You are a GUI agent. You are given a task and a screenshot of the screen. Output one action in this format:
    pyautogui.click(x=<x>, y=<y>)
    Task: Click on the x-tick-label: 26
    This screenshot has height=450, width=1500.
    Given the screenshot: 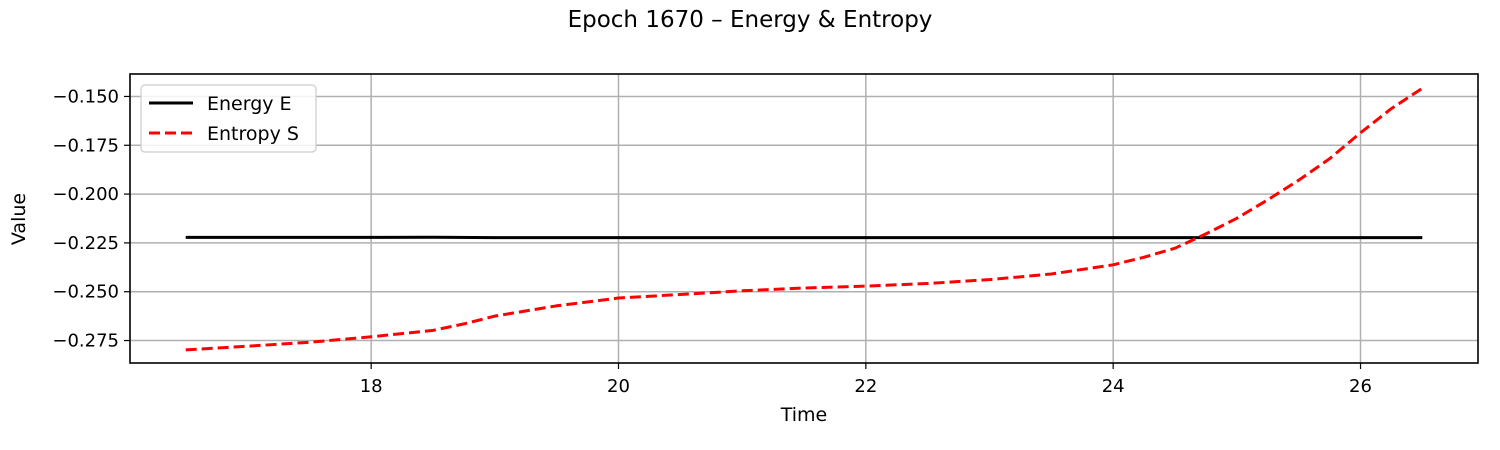 What is the action you would take?
    pyautogui.click(x=1360, y=386)
    